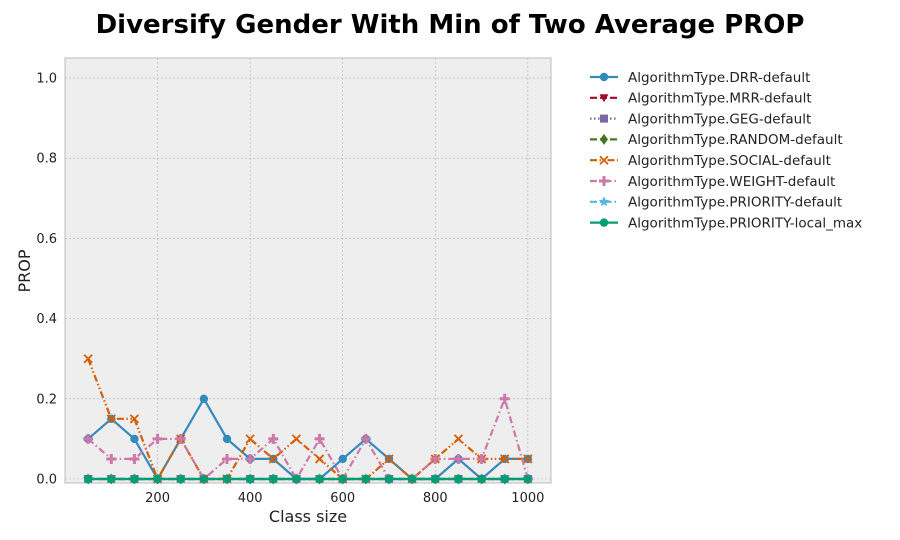 This screenshot has width=900, height=540. What do you see at coordinates (735, 203) in the screenshot?
I see `legend-label: AlgorithmType.PRIORITY-default` at bounding box center [735, 203].